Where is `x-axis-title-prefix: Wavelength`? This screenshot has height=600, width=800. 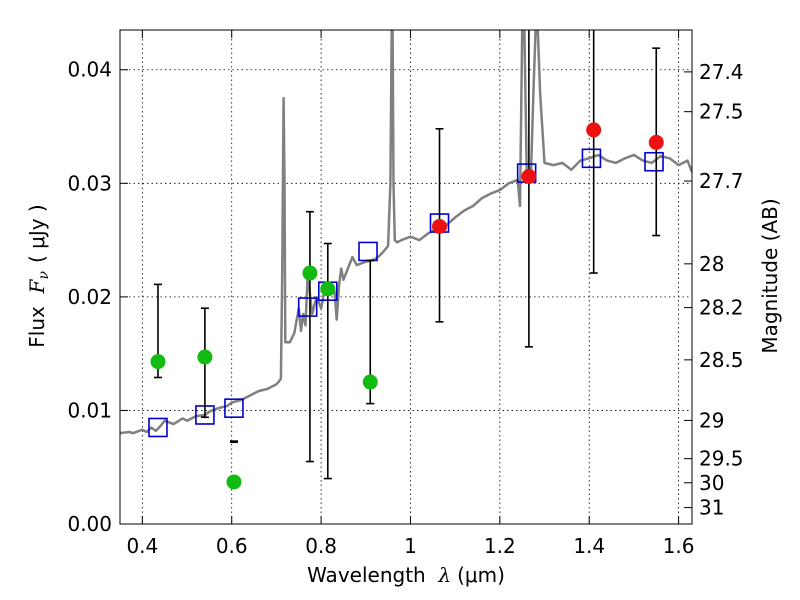 x-axis-title-prefix: Wavelength is located at coordinates (372, 575).